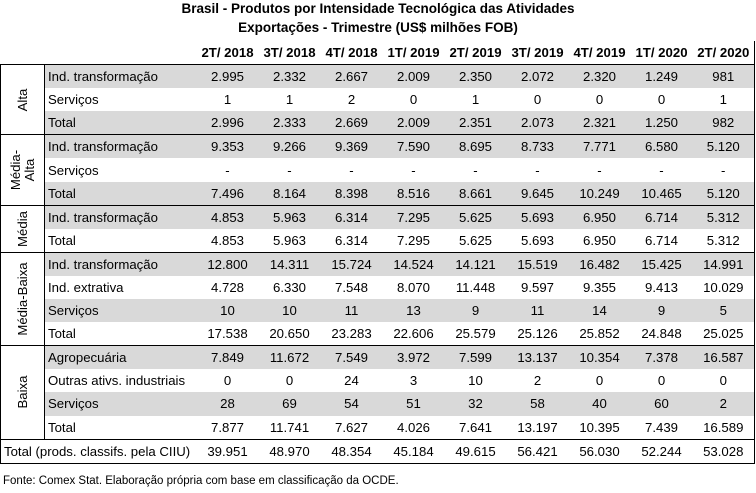  I want to click on group-label-cell: Média, so click(22, 228).